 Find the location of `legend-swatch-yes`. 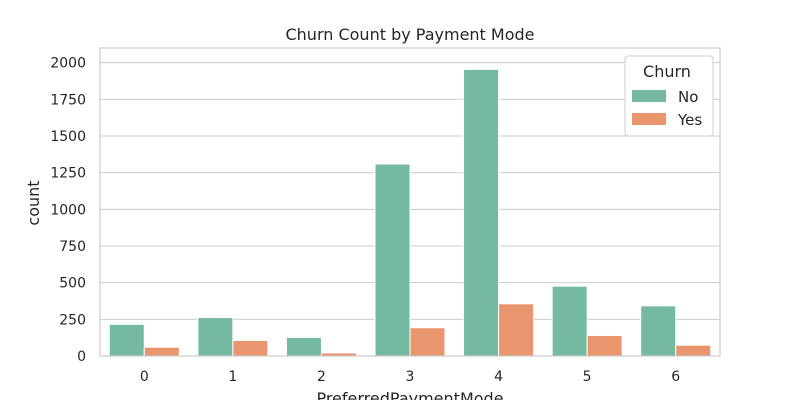

legend-swatch-yes is located at coordinates (649, 119).